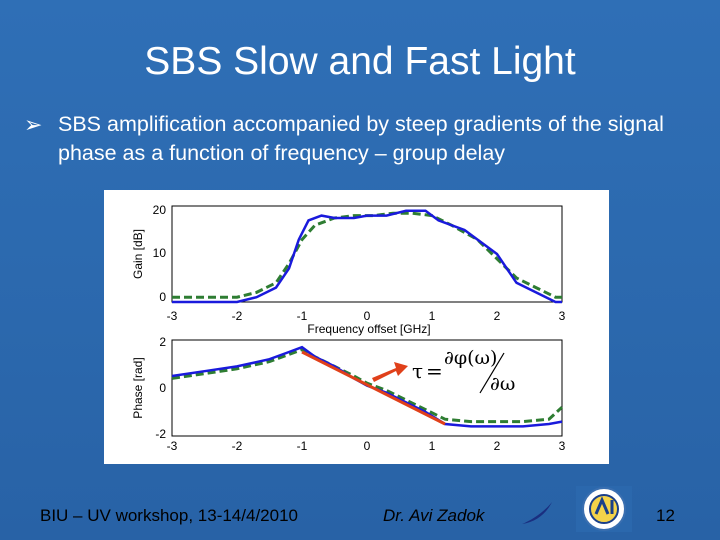  Describe the element at coordinates (497, 316) in the screenshot. I see `gain-xtick: 2` at that location.